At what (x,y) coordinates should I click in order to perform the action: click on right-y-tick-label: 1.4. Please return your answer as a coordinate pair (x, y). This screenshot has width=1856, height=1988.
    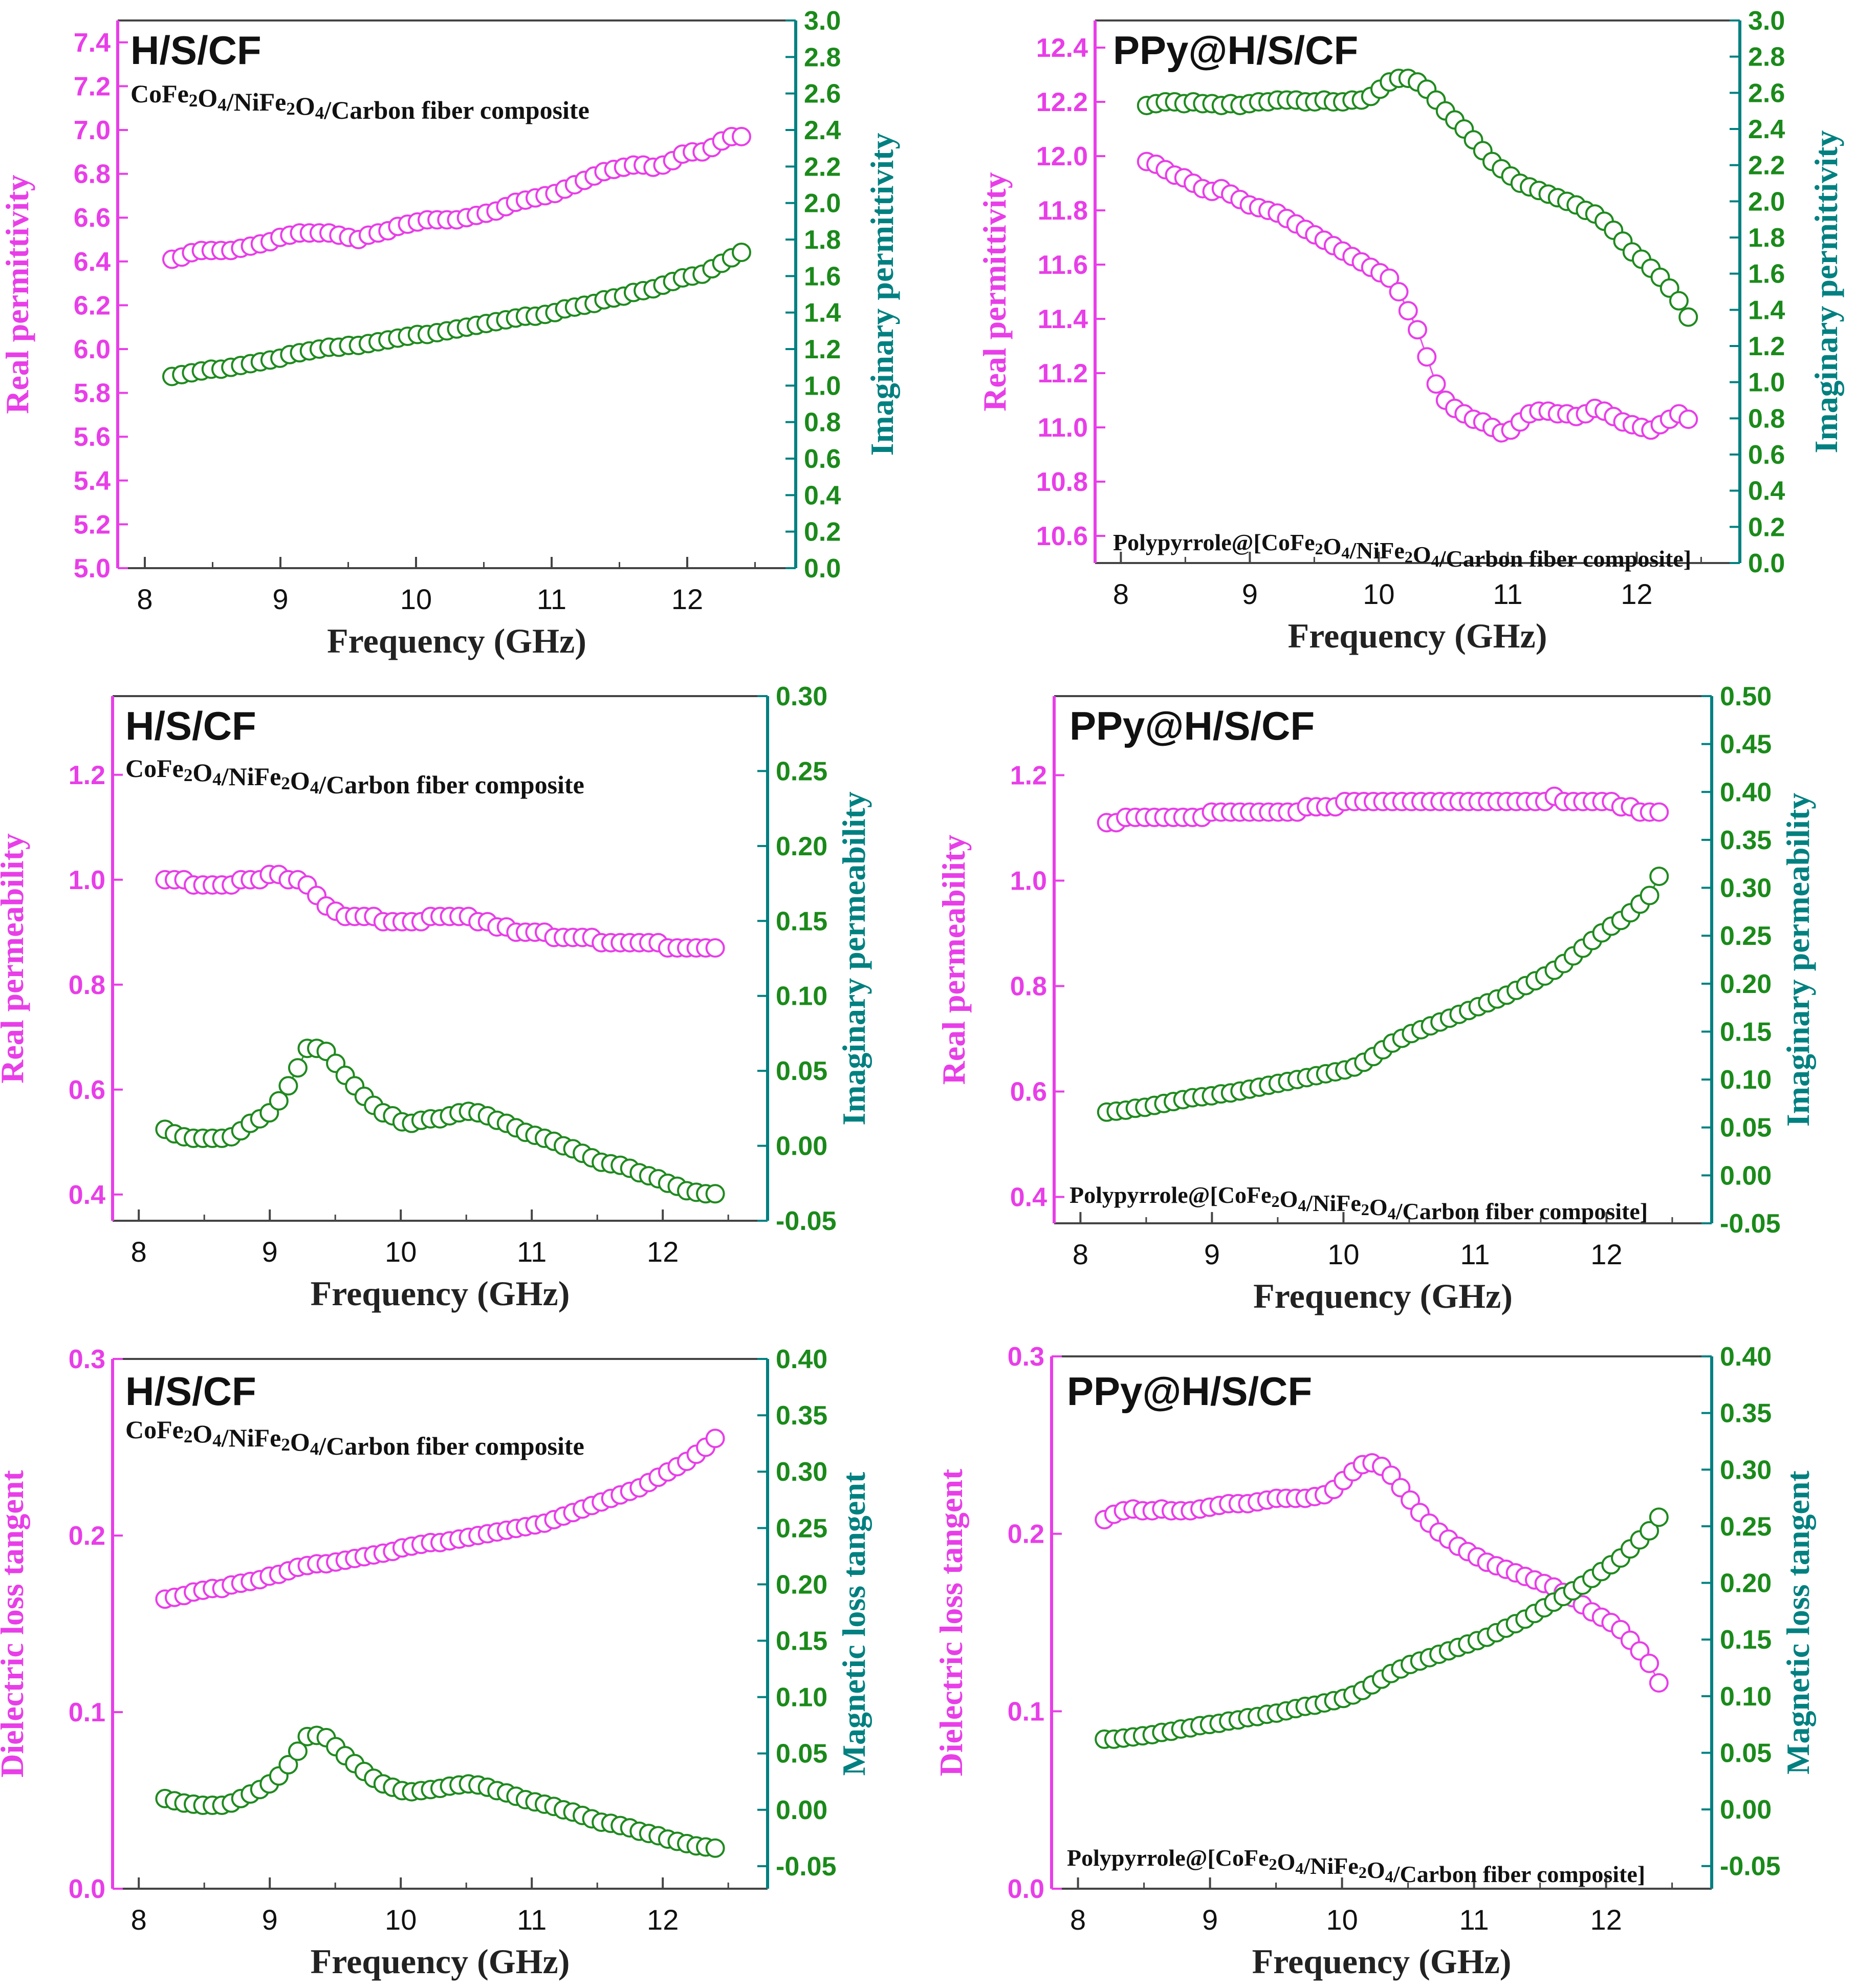
    Looking at the image, I should click on (822, 313).